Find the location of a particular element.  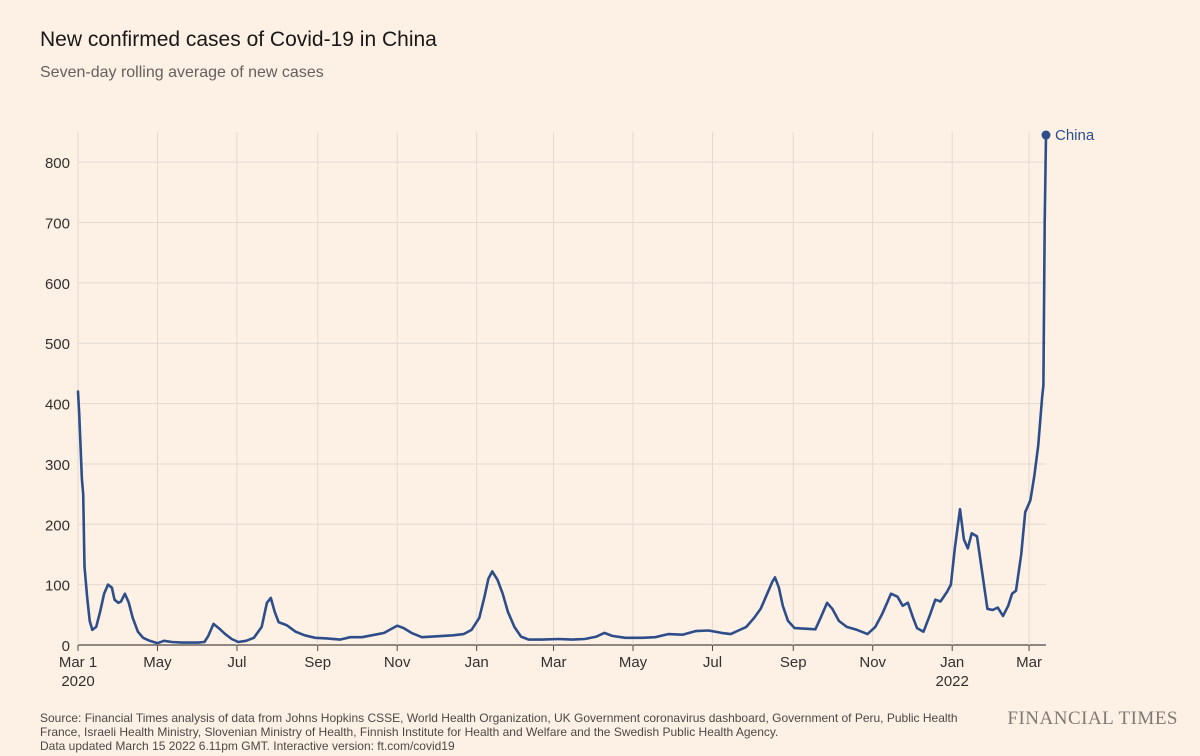

y-tick-label: 600 is located at coordinates (57, 284).